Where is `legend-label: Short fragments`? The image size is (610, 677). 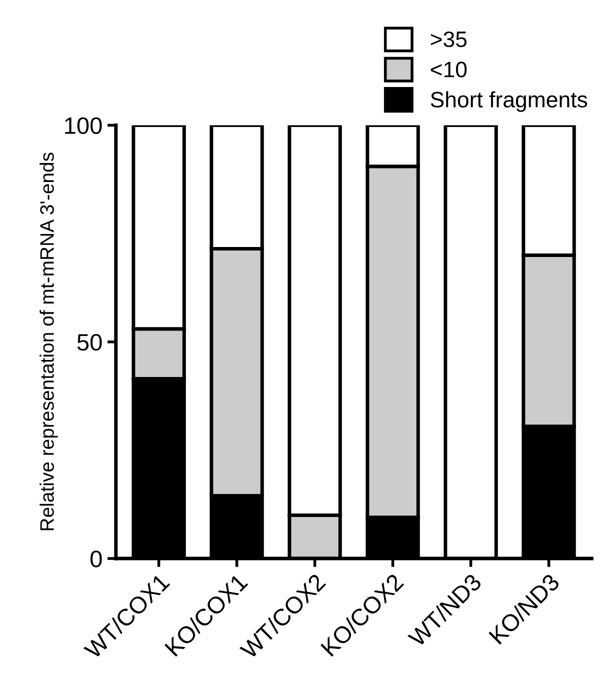
legend-label: Short fragments is located at coordinates (509, 101).